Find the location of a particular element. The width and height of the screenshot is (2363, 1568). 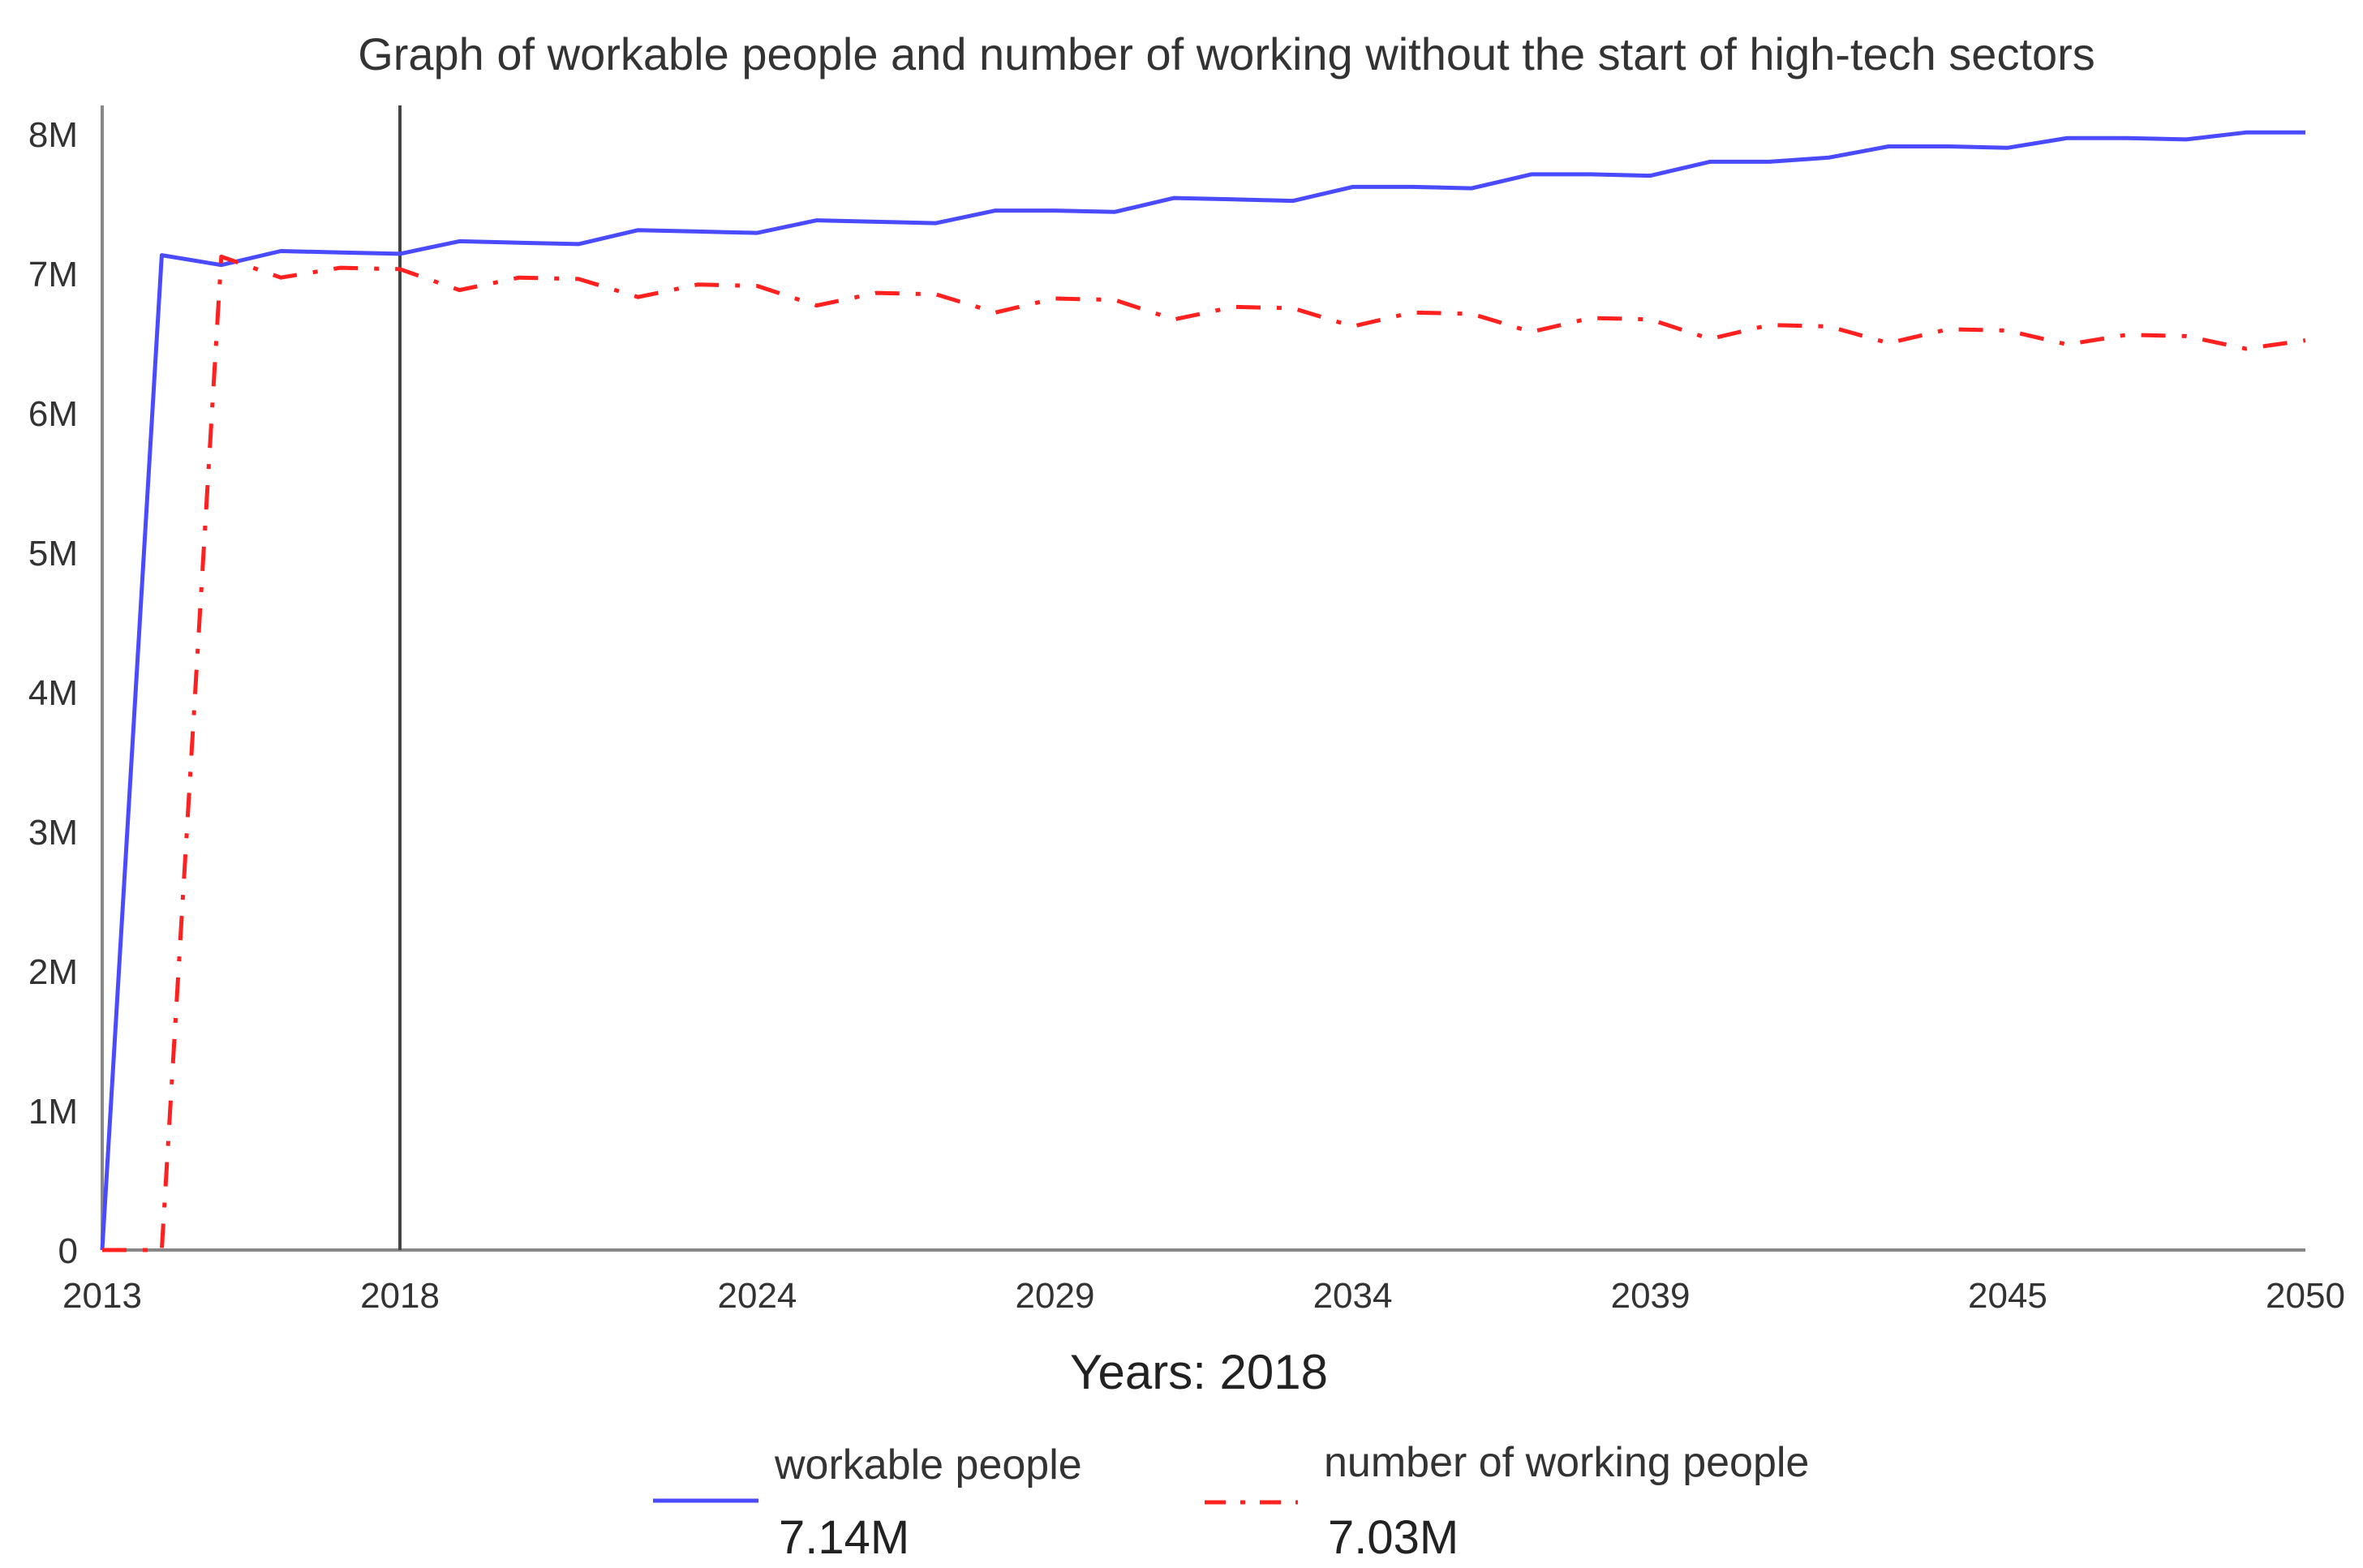

x-tick-label: 2018 is located at coordinates (400, 1296).